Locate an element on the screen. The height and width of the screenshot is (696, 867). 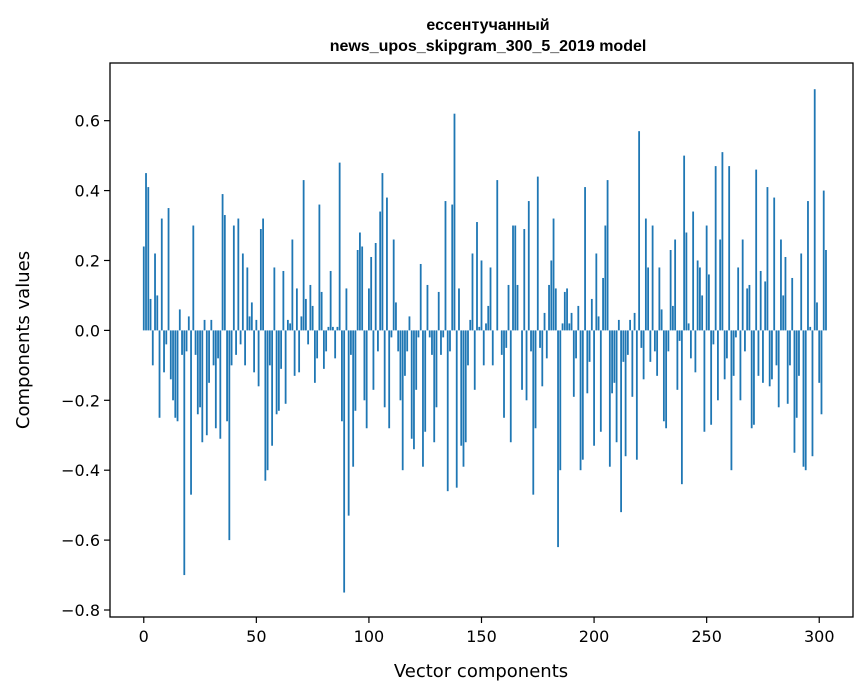
chart-title-line-1: ессентучанный is located at coordinates (487, 25).